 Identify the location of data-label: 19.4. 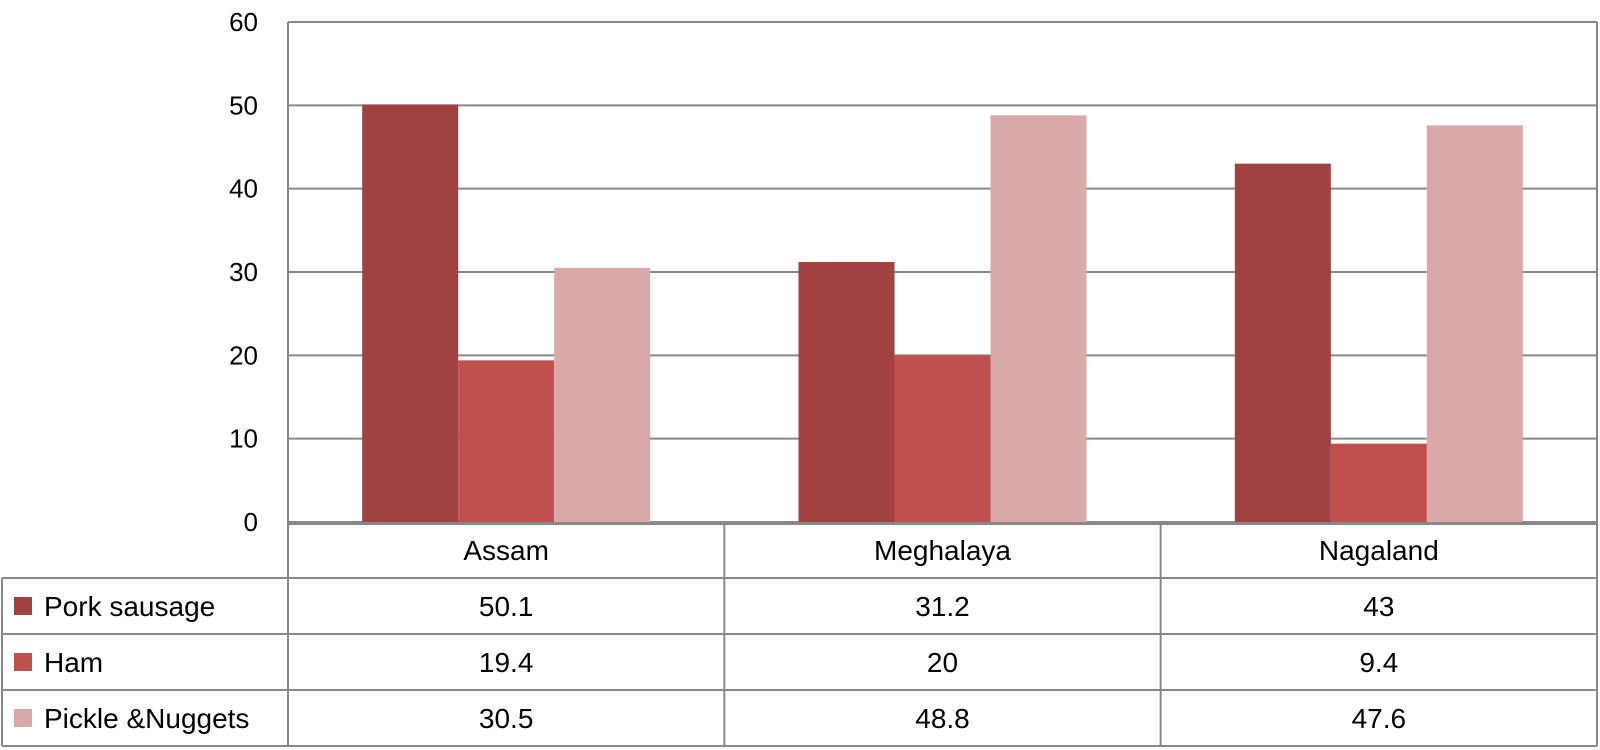
(506, 662).